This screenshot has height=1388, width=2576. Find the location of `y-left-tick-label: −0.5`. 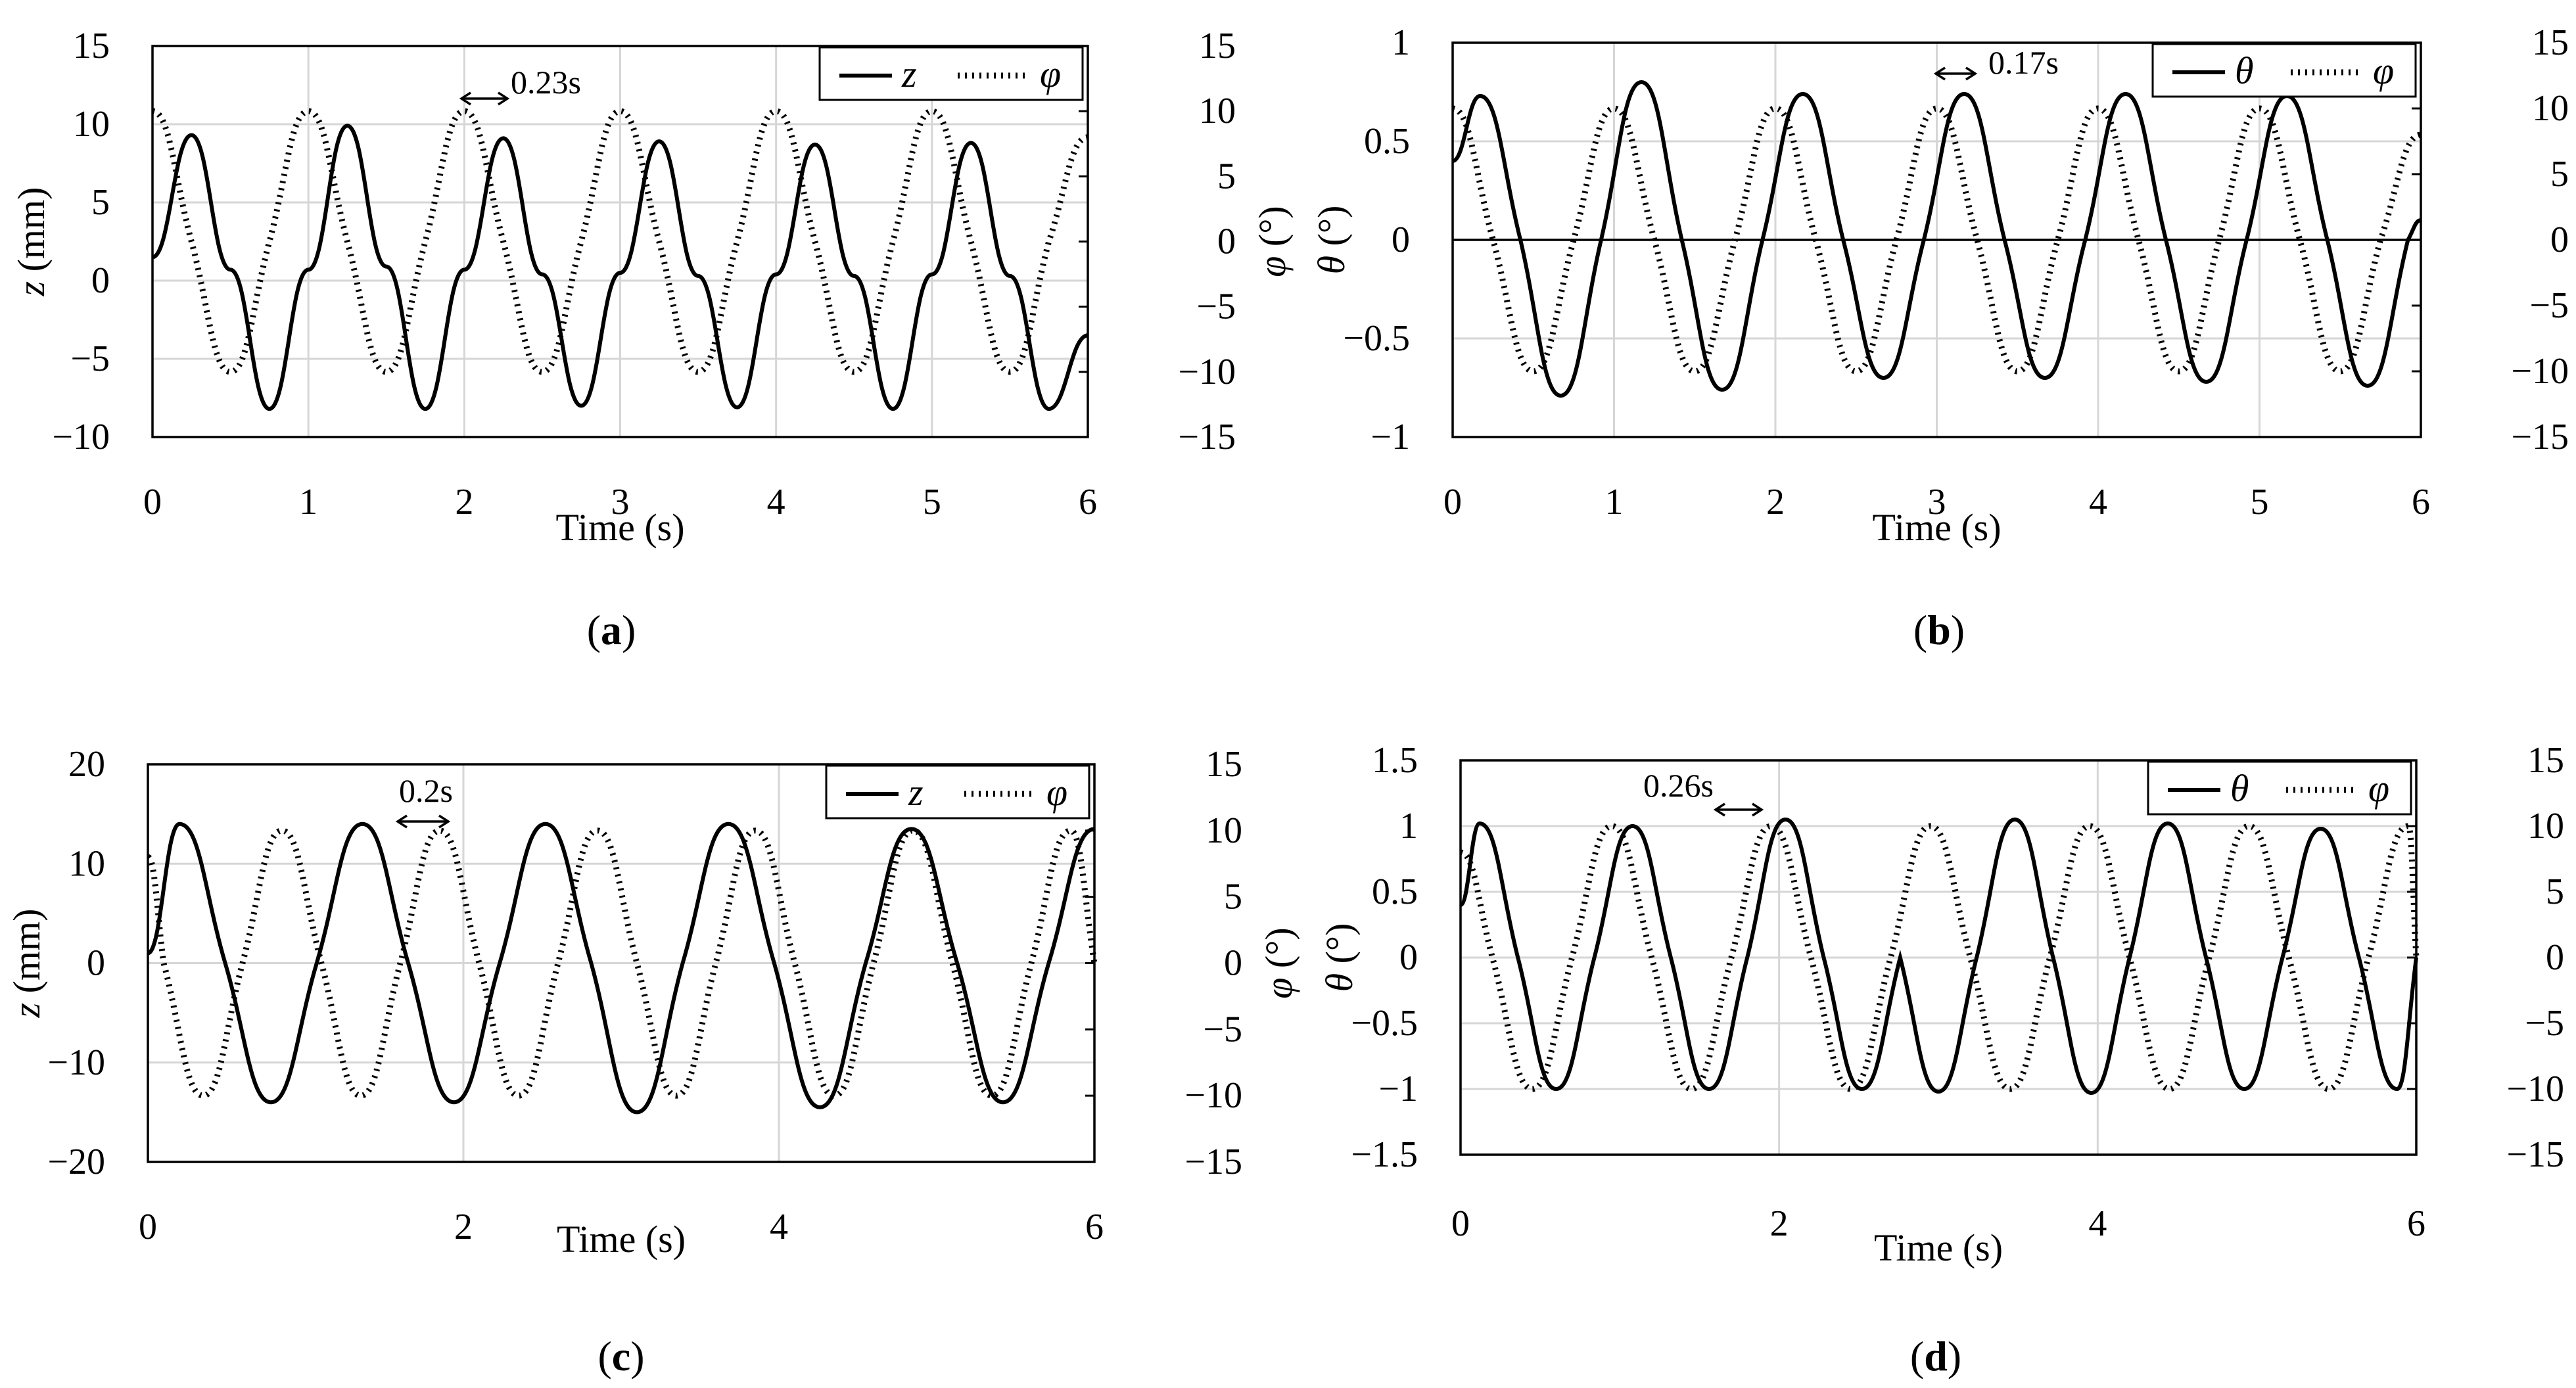

y-left-tick-label: −0.5 is located at coordinates (1376, 339).